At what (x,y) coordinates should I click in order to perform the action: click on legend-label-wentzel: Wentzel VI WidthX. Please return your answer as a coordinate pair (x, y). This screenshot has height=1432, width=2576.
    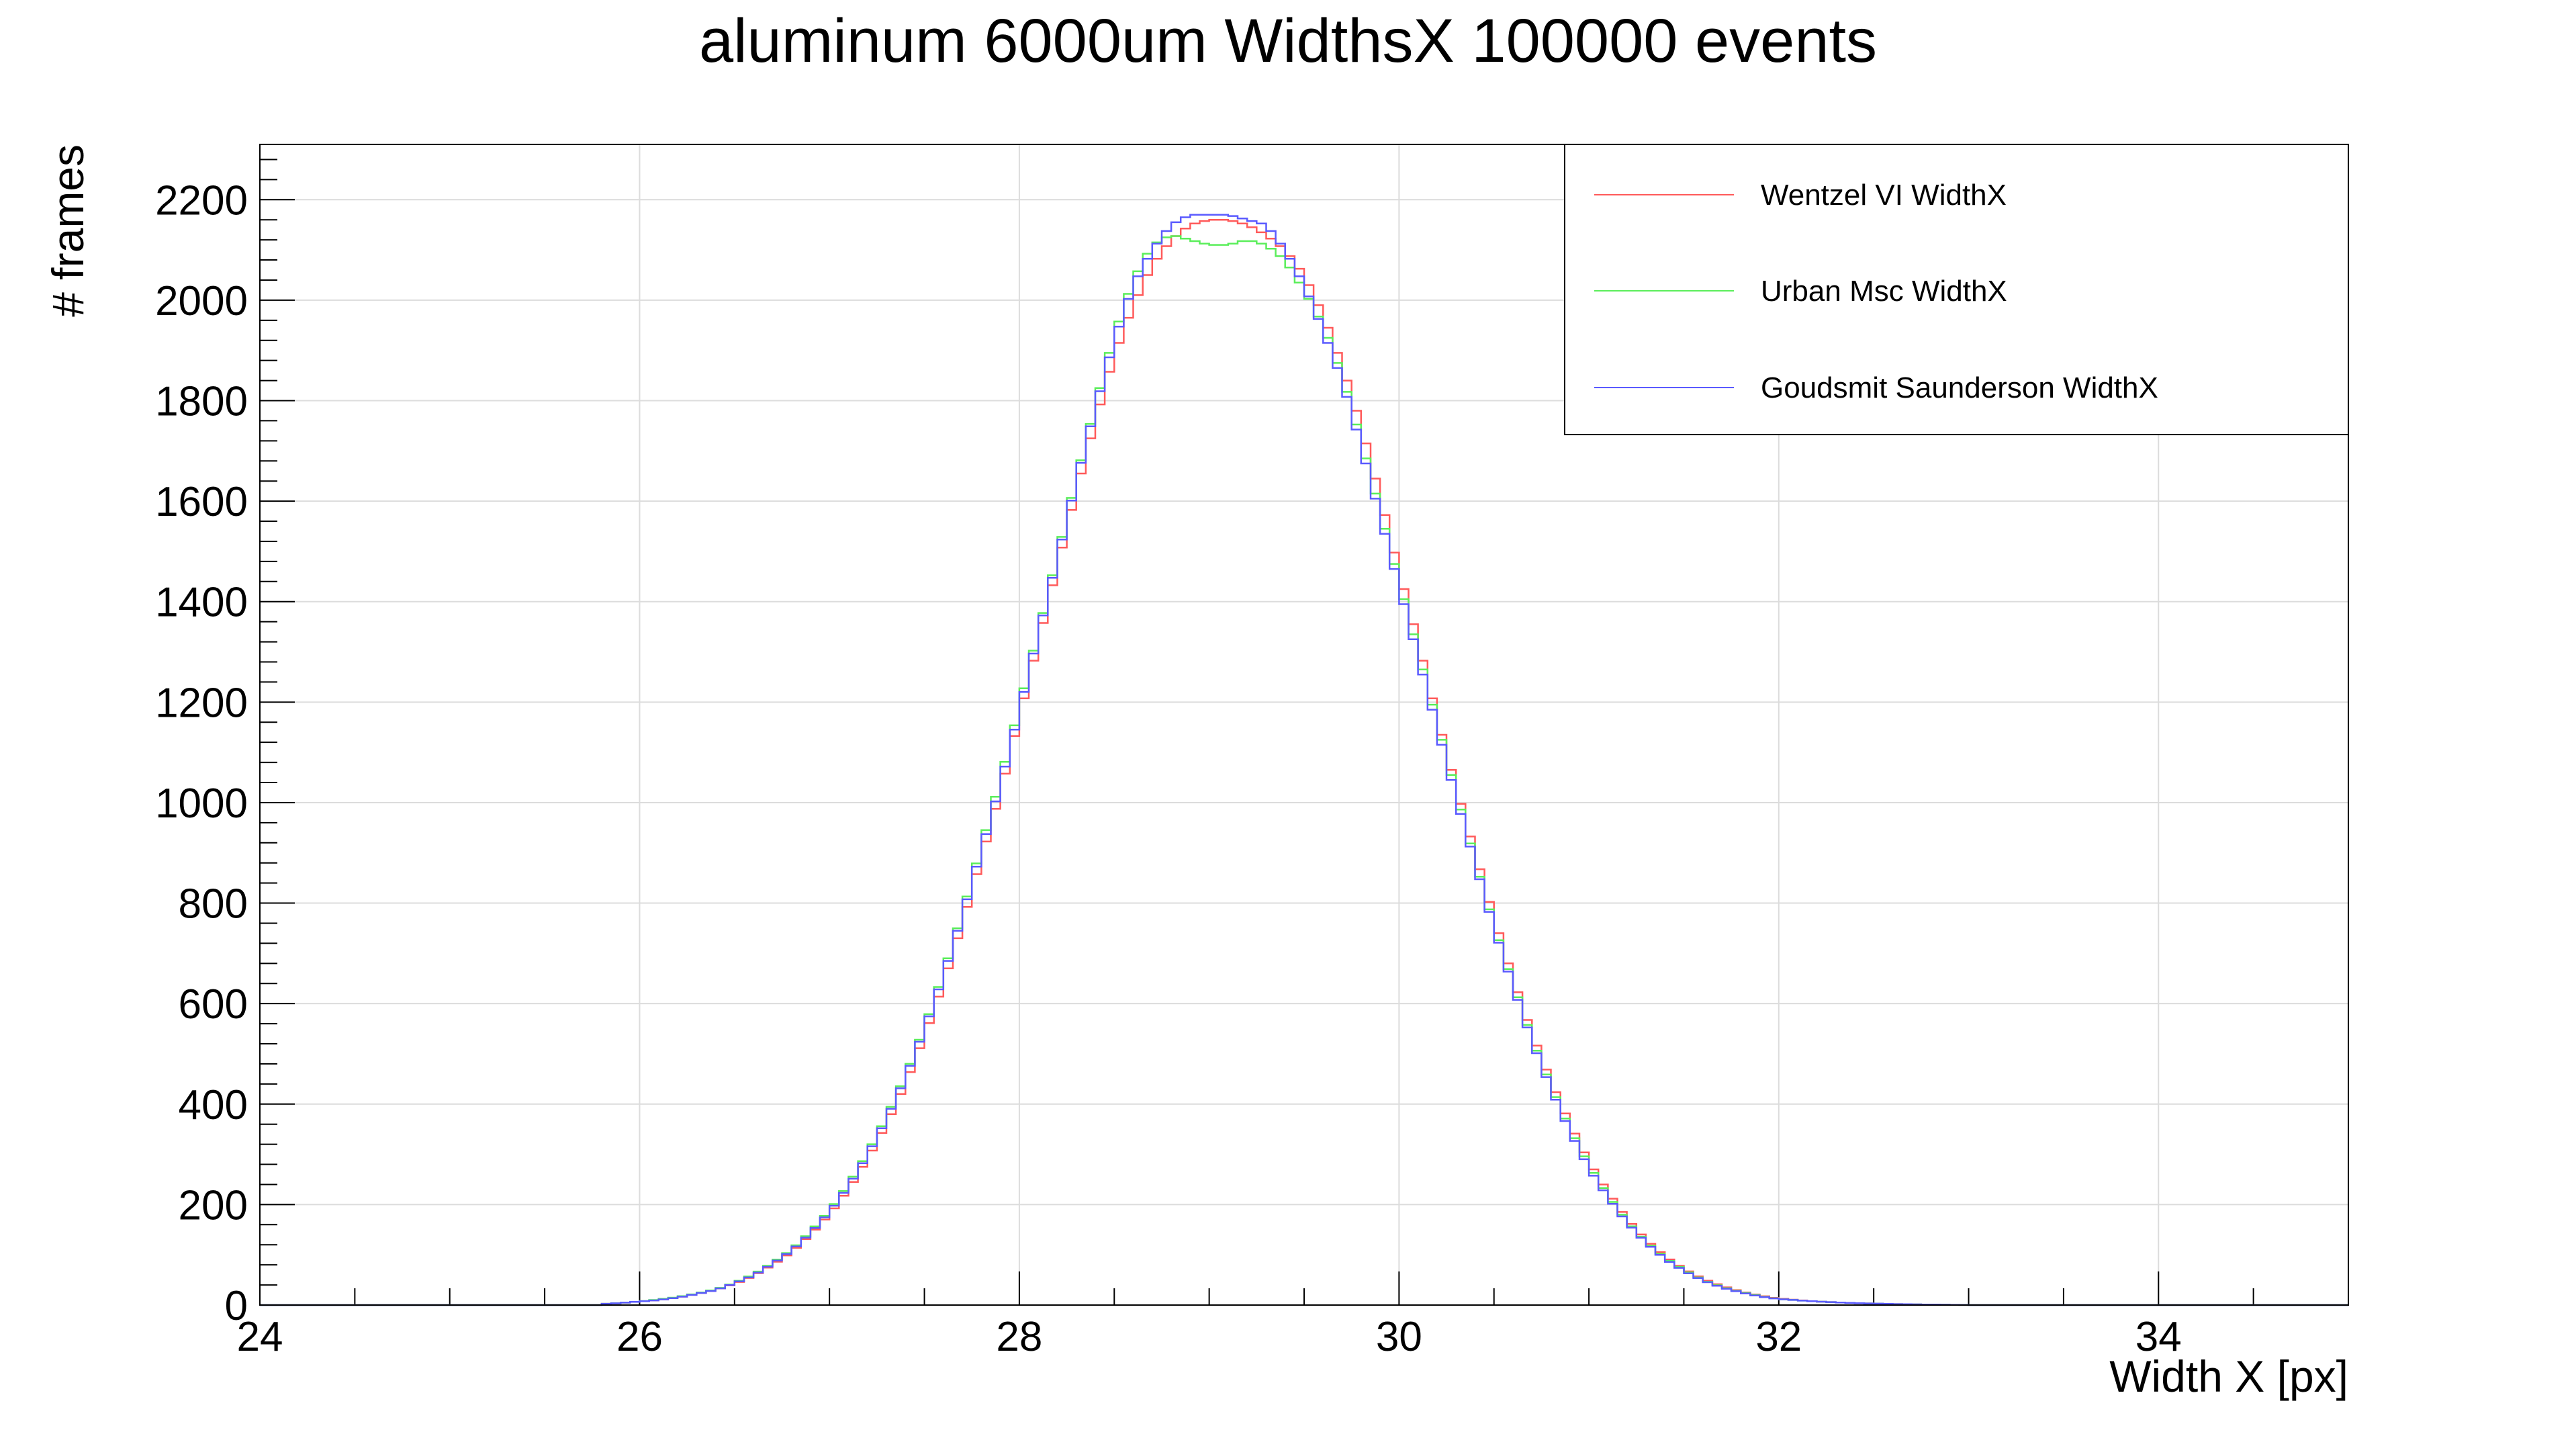
    Looking at the image, I should click on (1884, 195).